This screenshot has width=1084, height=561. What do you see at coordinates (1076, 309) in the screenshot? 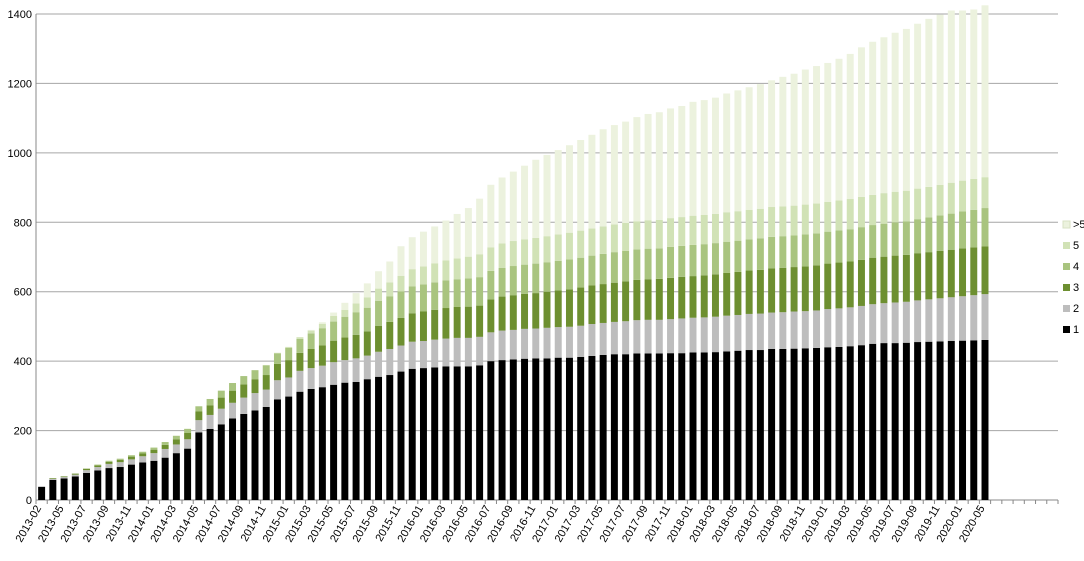
I see `legend-label: 2` at bounding box center [1076, 309].